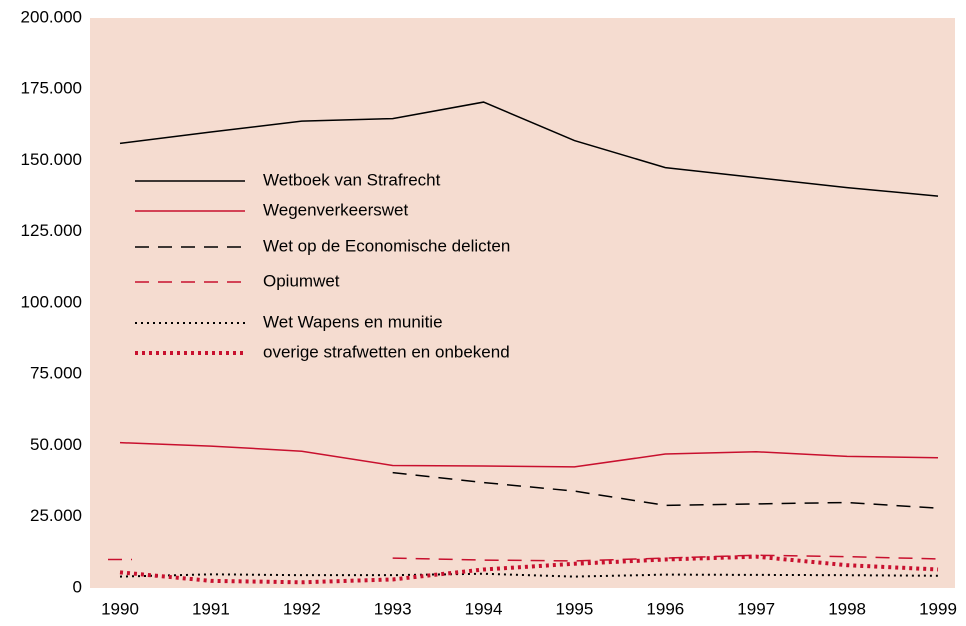 Image resolution: width=966 pixels, height=626 pixels. Describe the element at coordinates (386, 245) in the screenshot. I see `legend-label: Wet op de Economische delicten` at that location.